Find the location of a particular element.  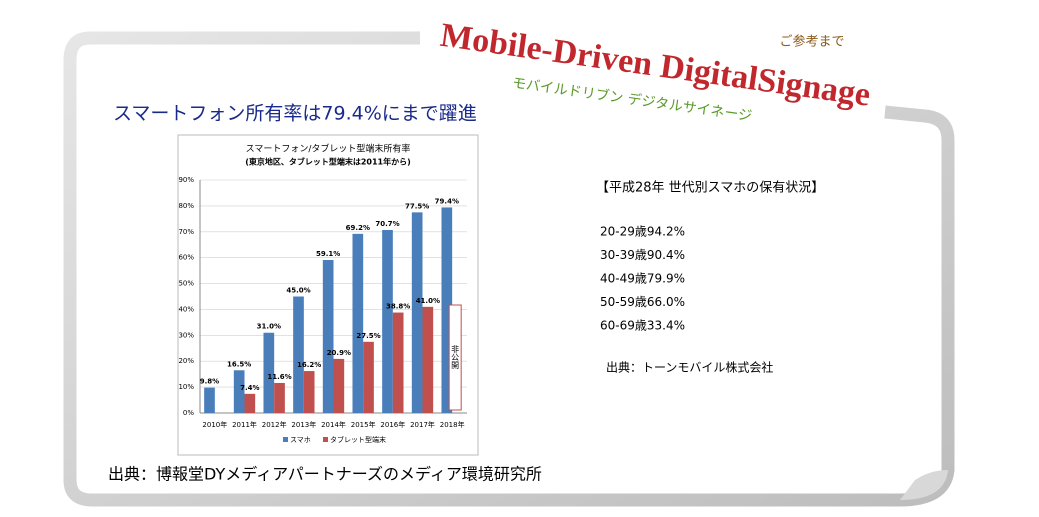

y-tick-label: 50% is located at coordinates (186, 284).